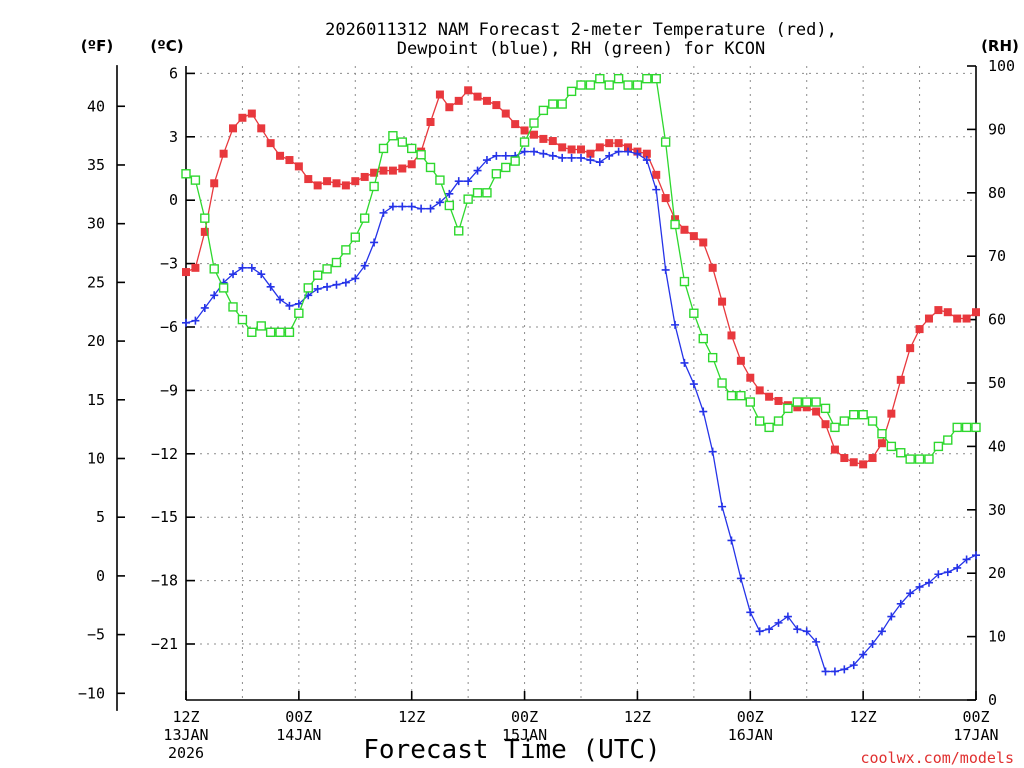  Describe the element at coordinates (581, 49) in the screenshot. I see `chart-title-line-2: Dewpoint (blue), RH (green) for KCON` at that location.